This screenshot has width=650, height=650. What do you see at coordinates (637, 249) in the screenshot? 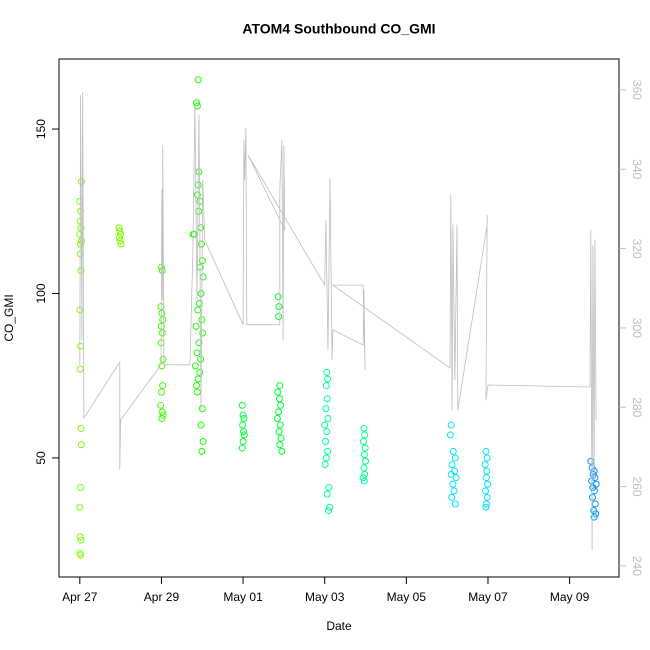
I see `y2-tick-label: 320` at bounding box center [637, 249].